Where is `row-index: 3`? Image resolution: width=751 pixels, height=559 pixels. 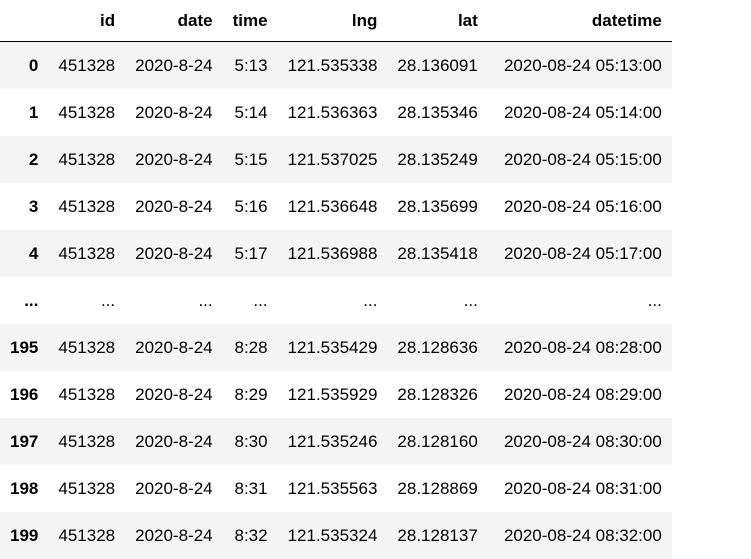
row-index: 3 is located at coordinates (24, 206).